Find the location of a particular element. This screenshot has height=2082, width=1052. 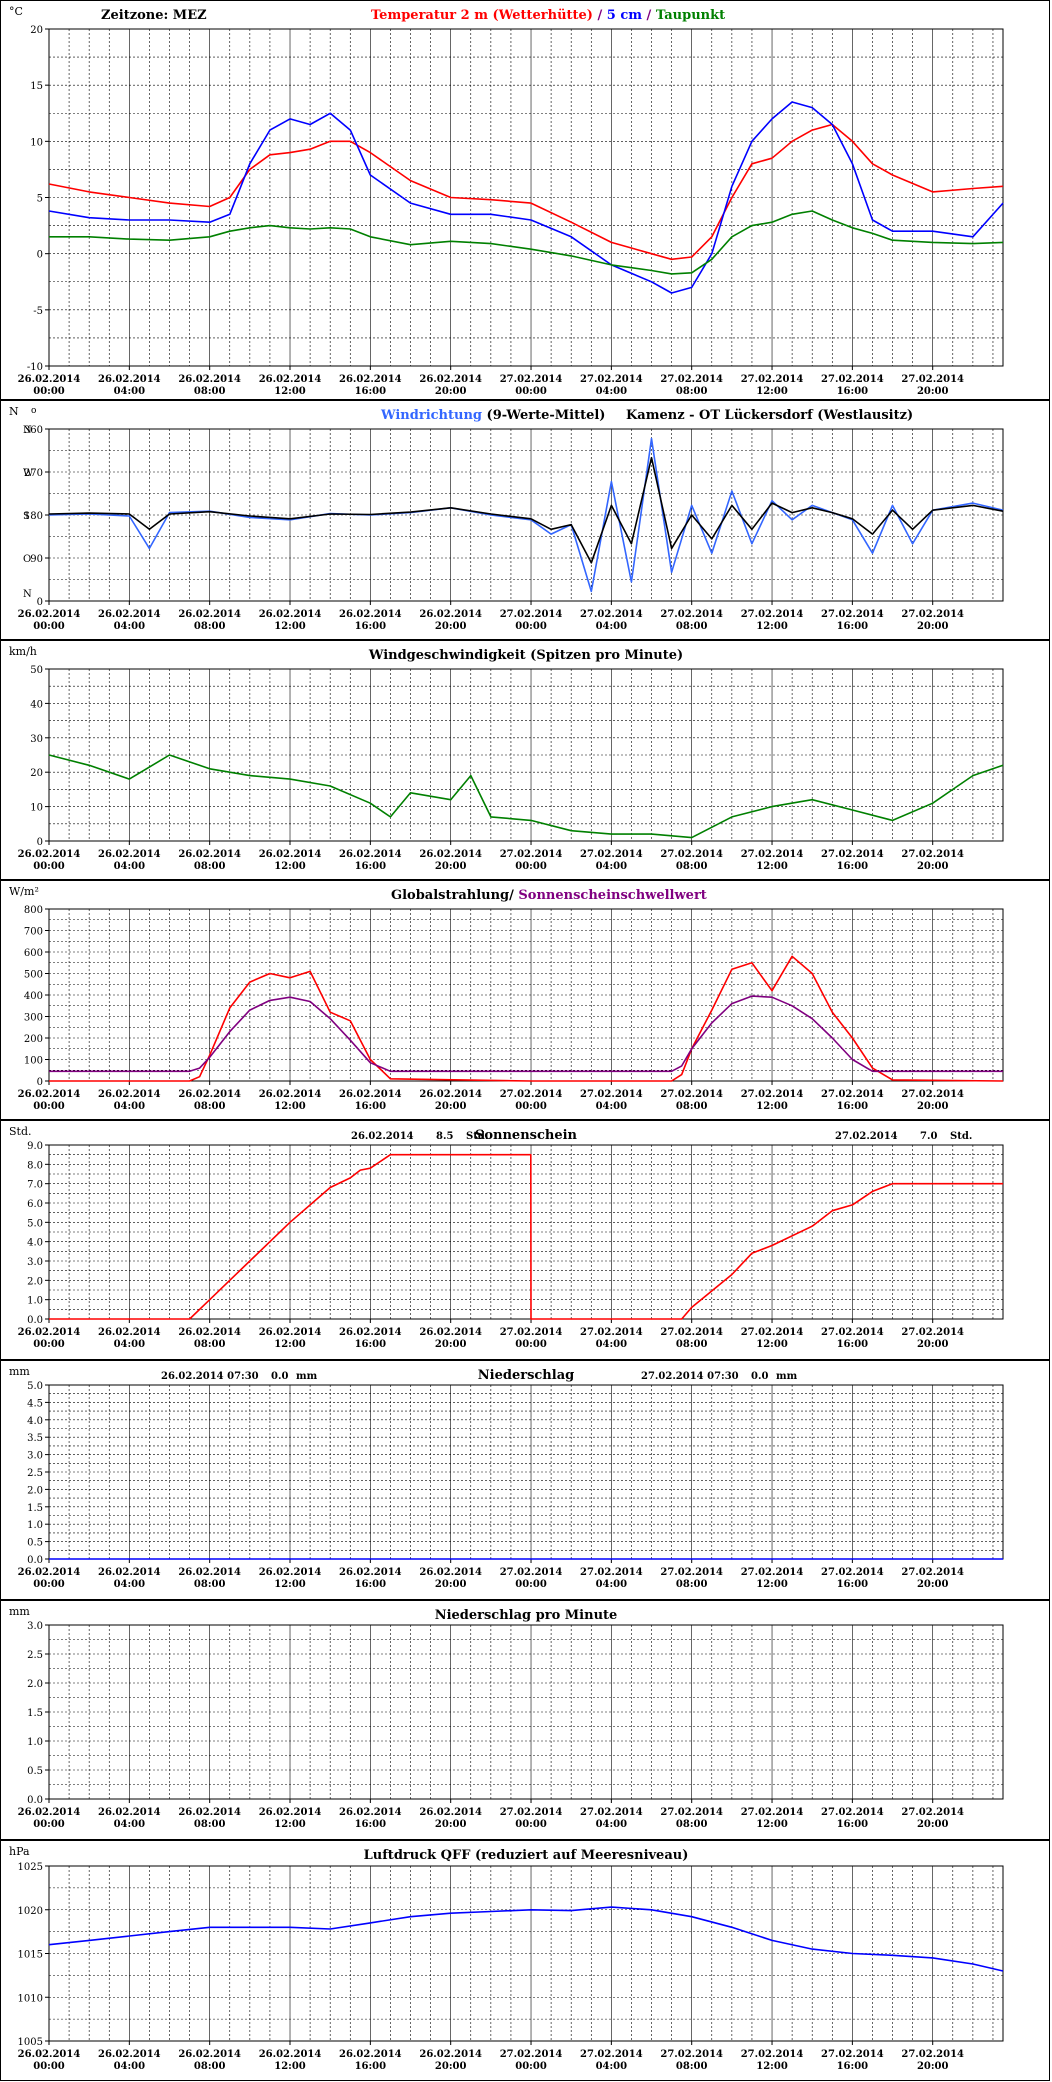

y-tick-label: 40 is located at coordinates (36, 704).